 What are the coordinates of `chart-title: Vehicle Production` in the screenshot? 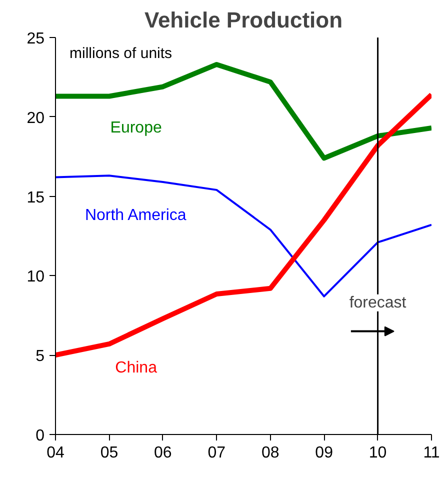 It's located at (243, 20).